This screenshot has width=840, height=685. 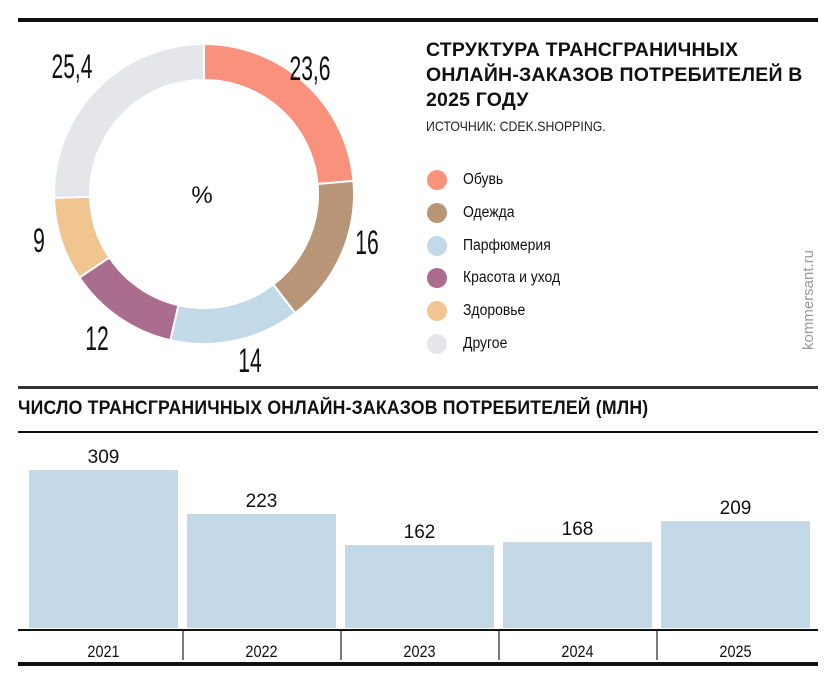 What do you see at coordinates (808, 299) in the screenshot?
I see `watermark: kommersant.ru` at bounding box center [808, 299].